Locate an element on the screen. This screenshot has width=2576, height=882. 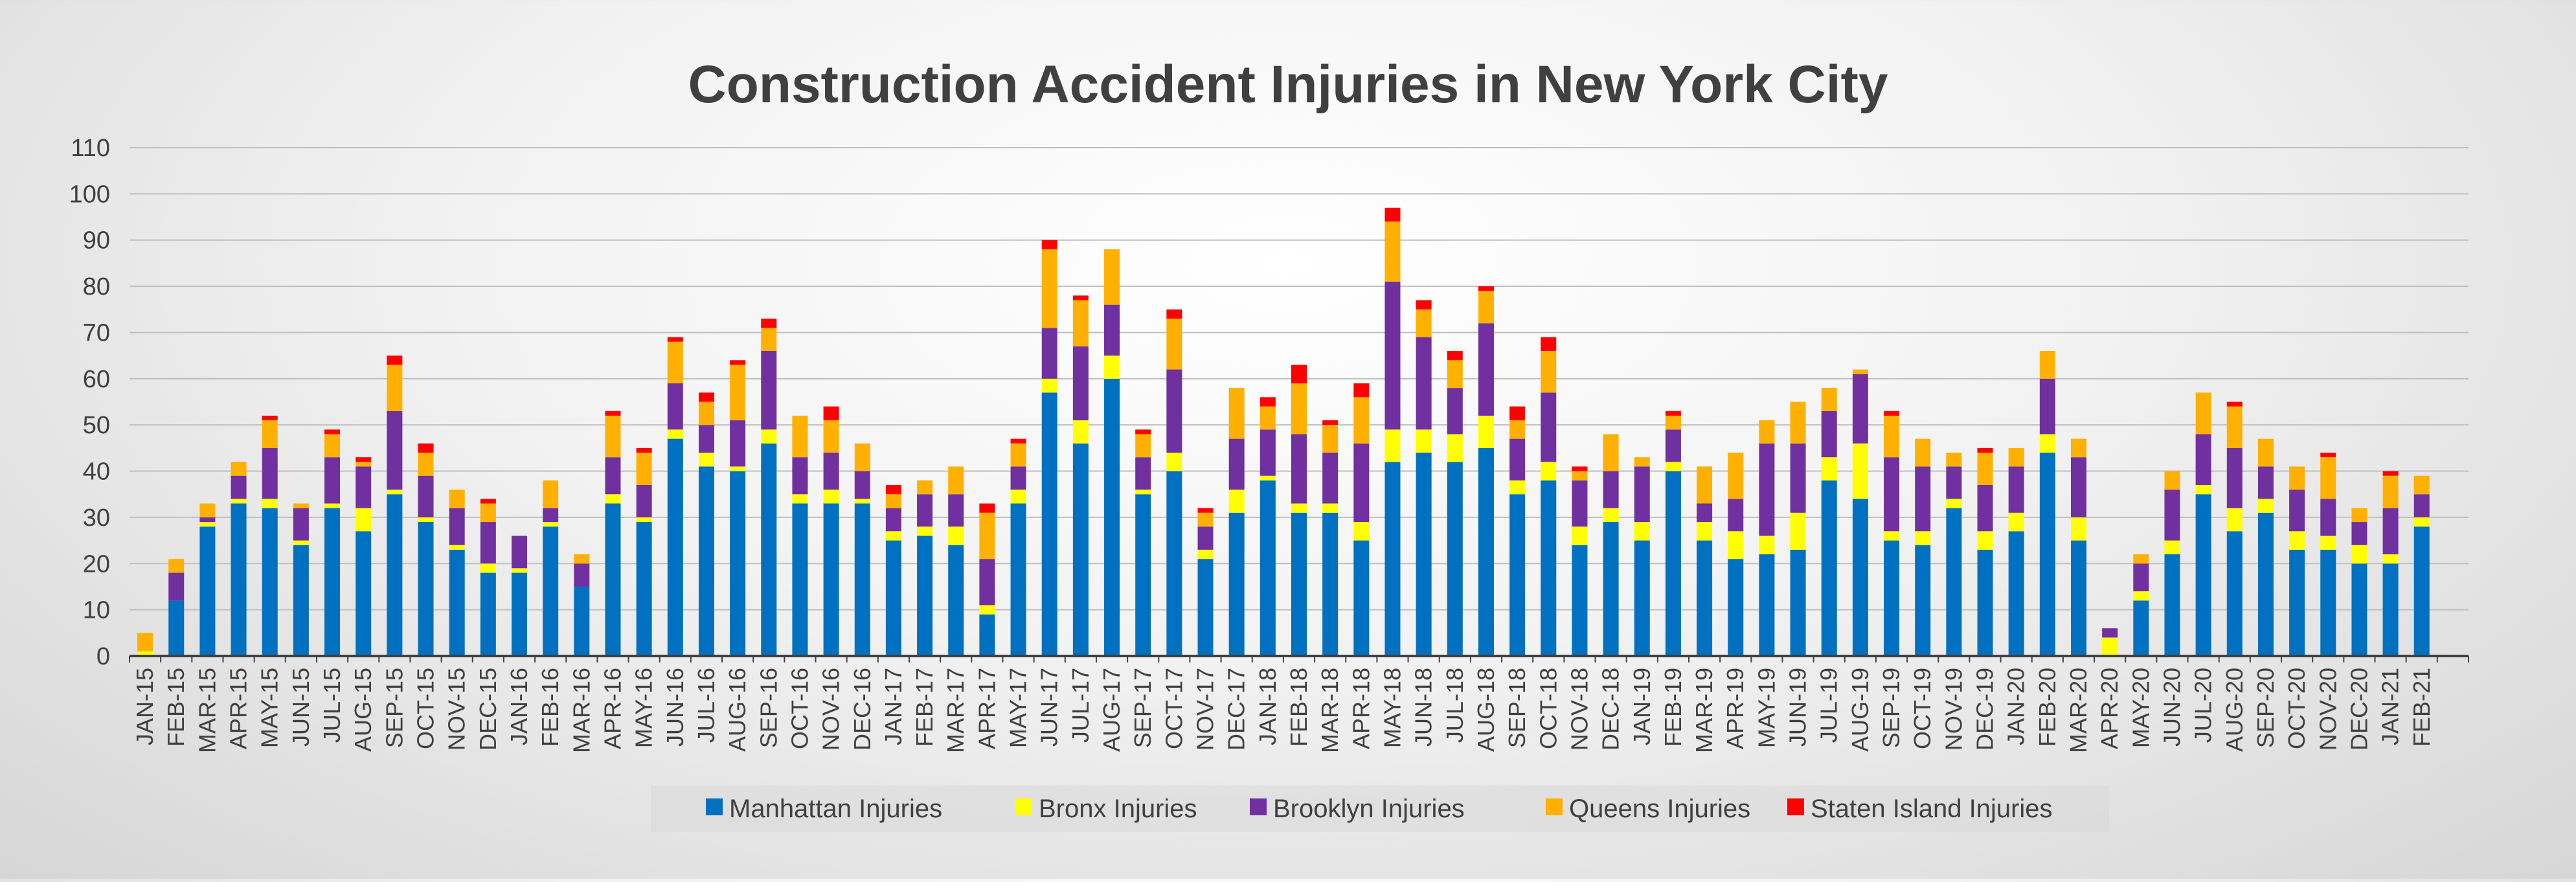
x-tick-label: SEP-20 is located at coordinates (2265, 708).